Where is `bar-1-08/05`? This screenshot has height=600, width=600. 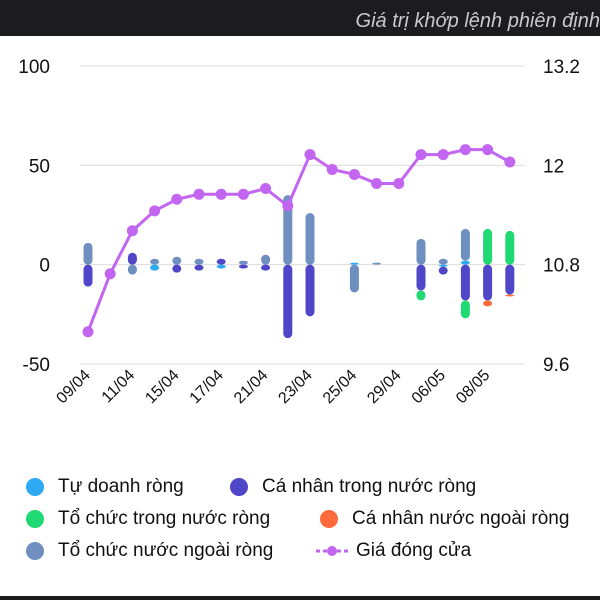 bar-1-08/05 is located at coordinates (488, 282).